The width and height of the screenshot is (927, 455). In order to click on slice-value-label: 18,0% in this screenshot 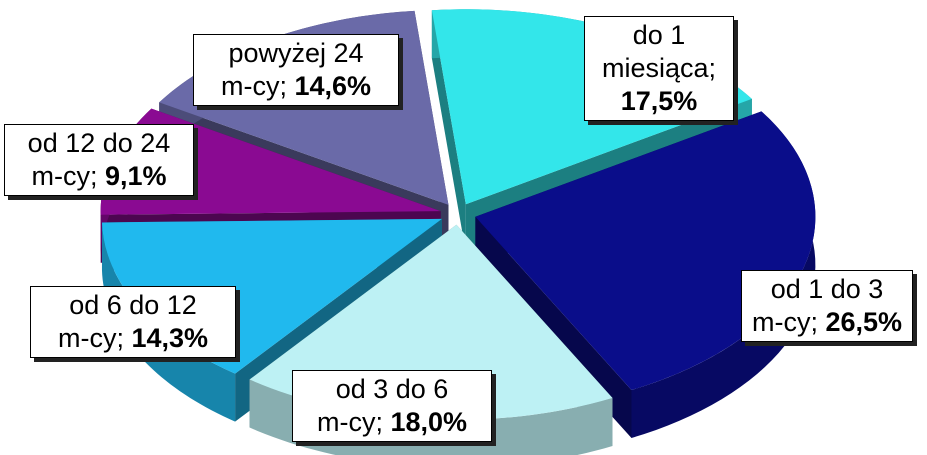, I will do `click(429, 421)`.